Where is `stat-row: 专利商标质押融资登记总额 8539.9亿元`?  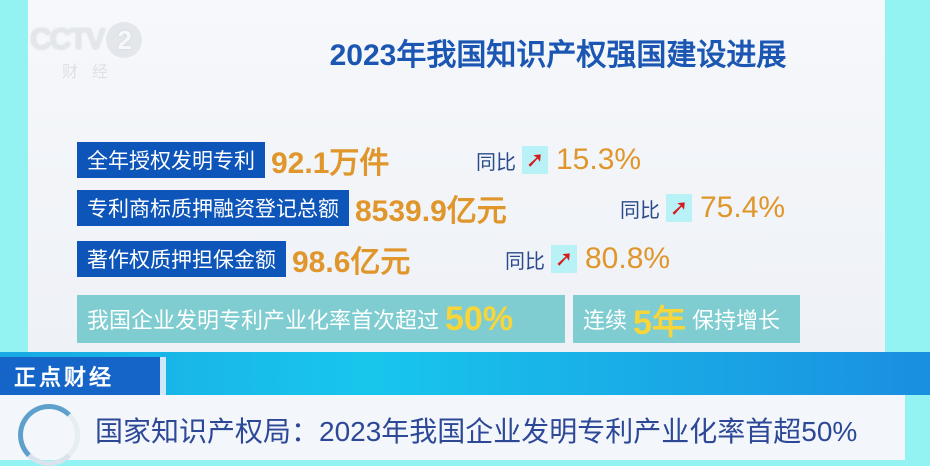 stat-row: 专利商标质押融资登记总额 8539.9亿元 is located at coordinates (292, 209).